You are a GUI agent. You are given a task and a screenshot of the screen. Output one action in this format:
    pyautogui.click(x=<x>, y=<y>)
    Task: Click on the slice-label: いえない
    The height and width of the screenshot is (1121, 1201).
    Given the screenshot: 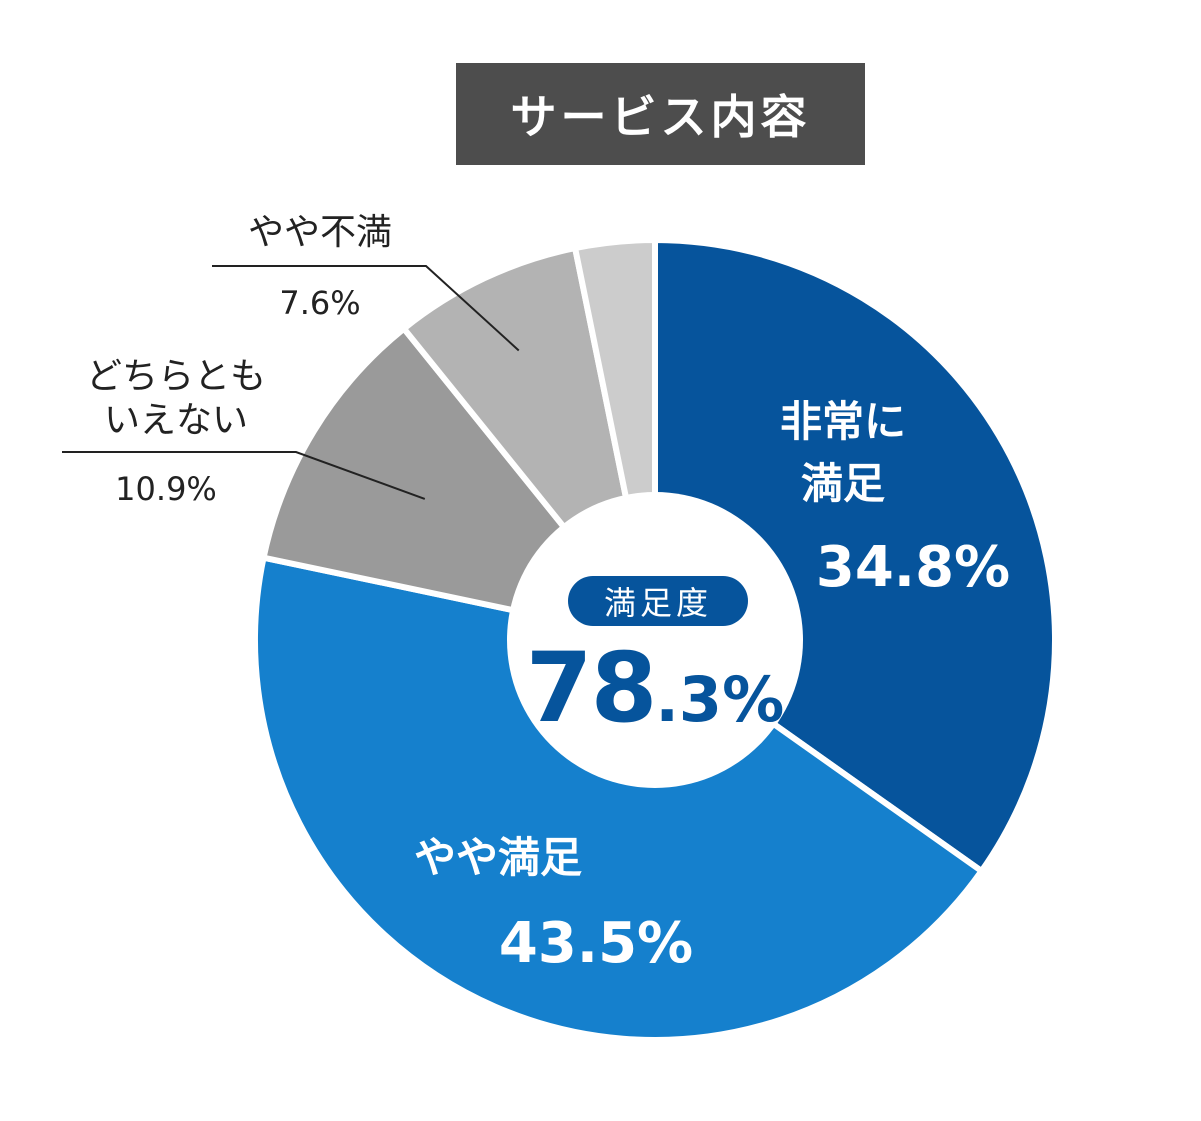 What is the action you would take?
    pyautogui.click(x=176, y=420)
    